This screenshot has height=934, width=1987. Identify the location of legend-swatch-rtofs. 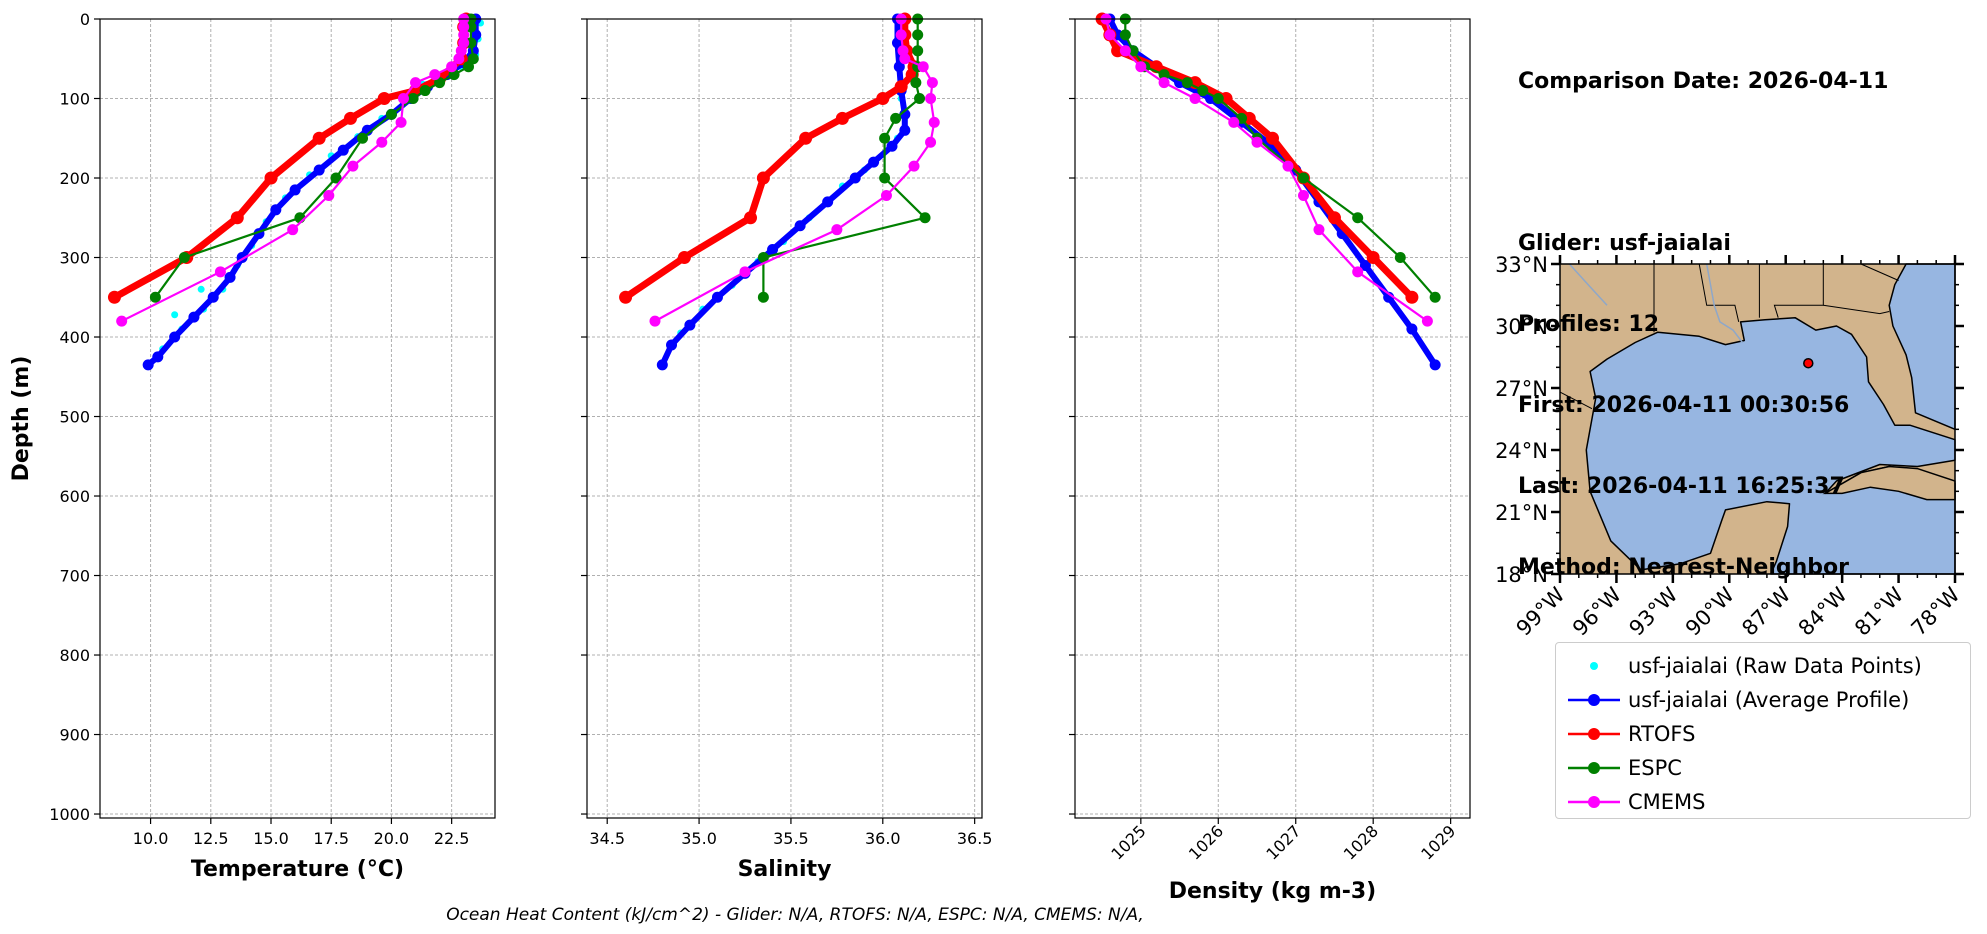
(1594, 734).